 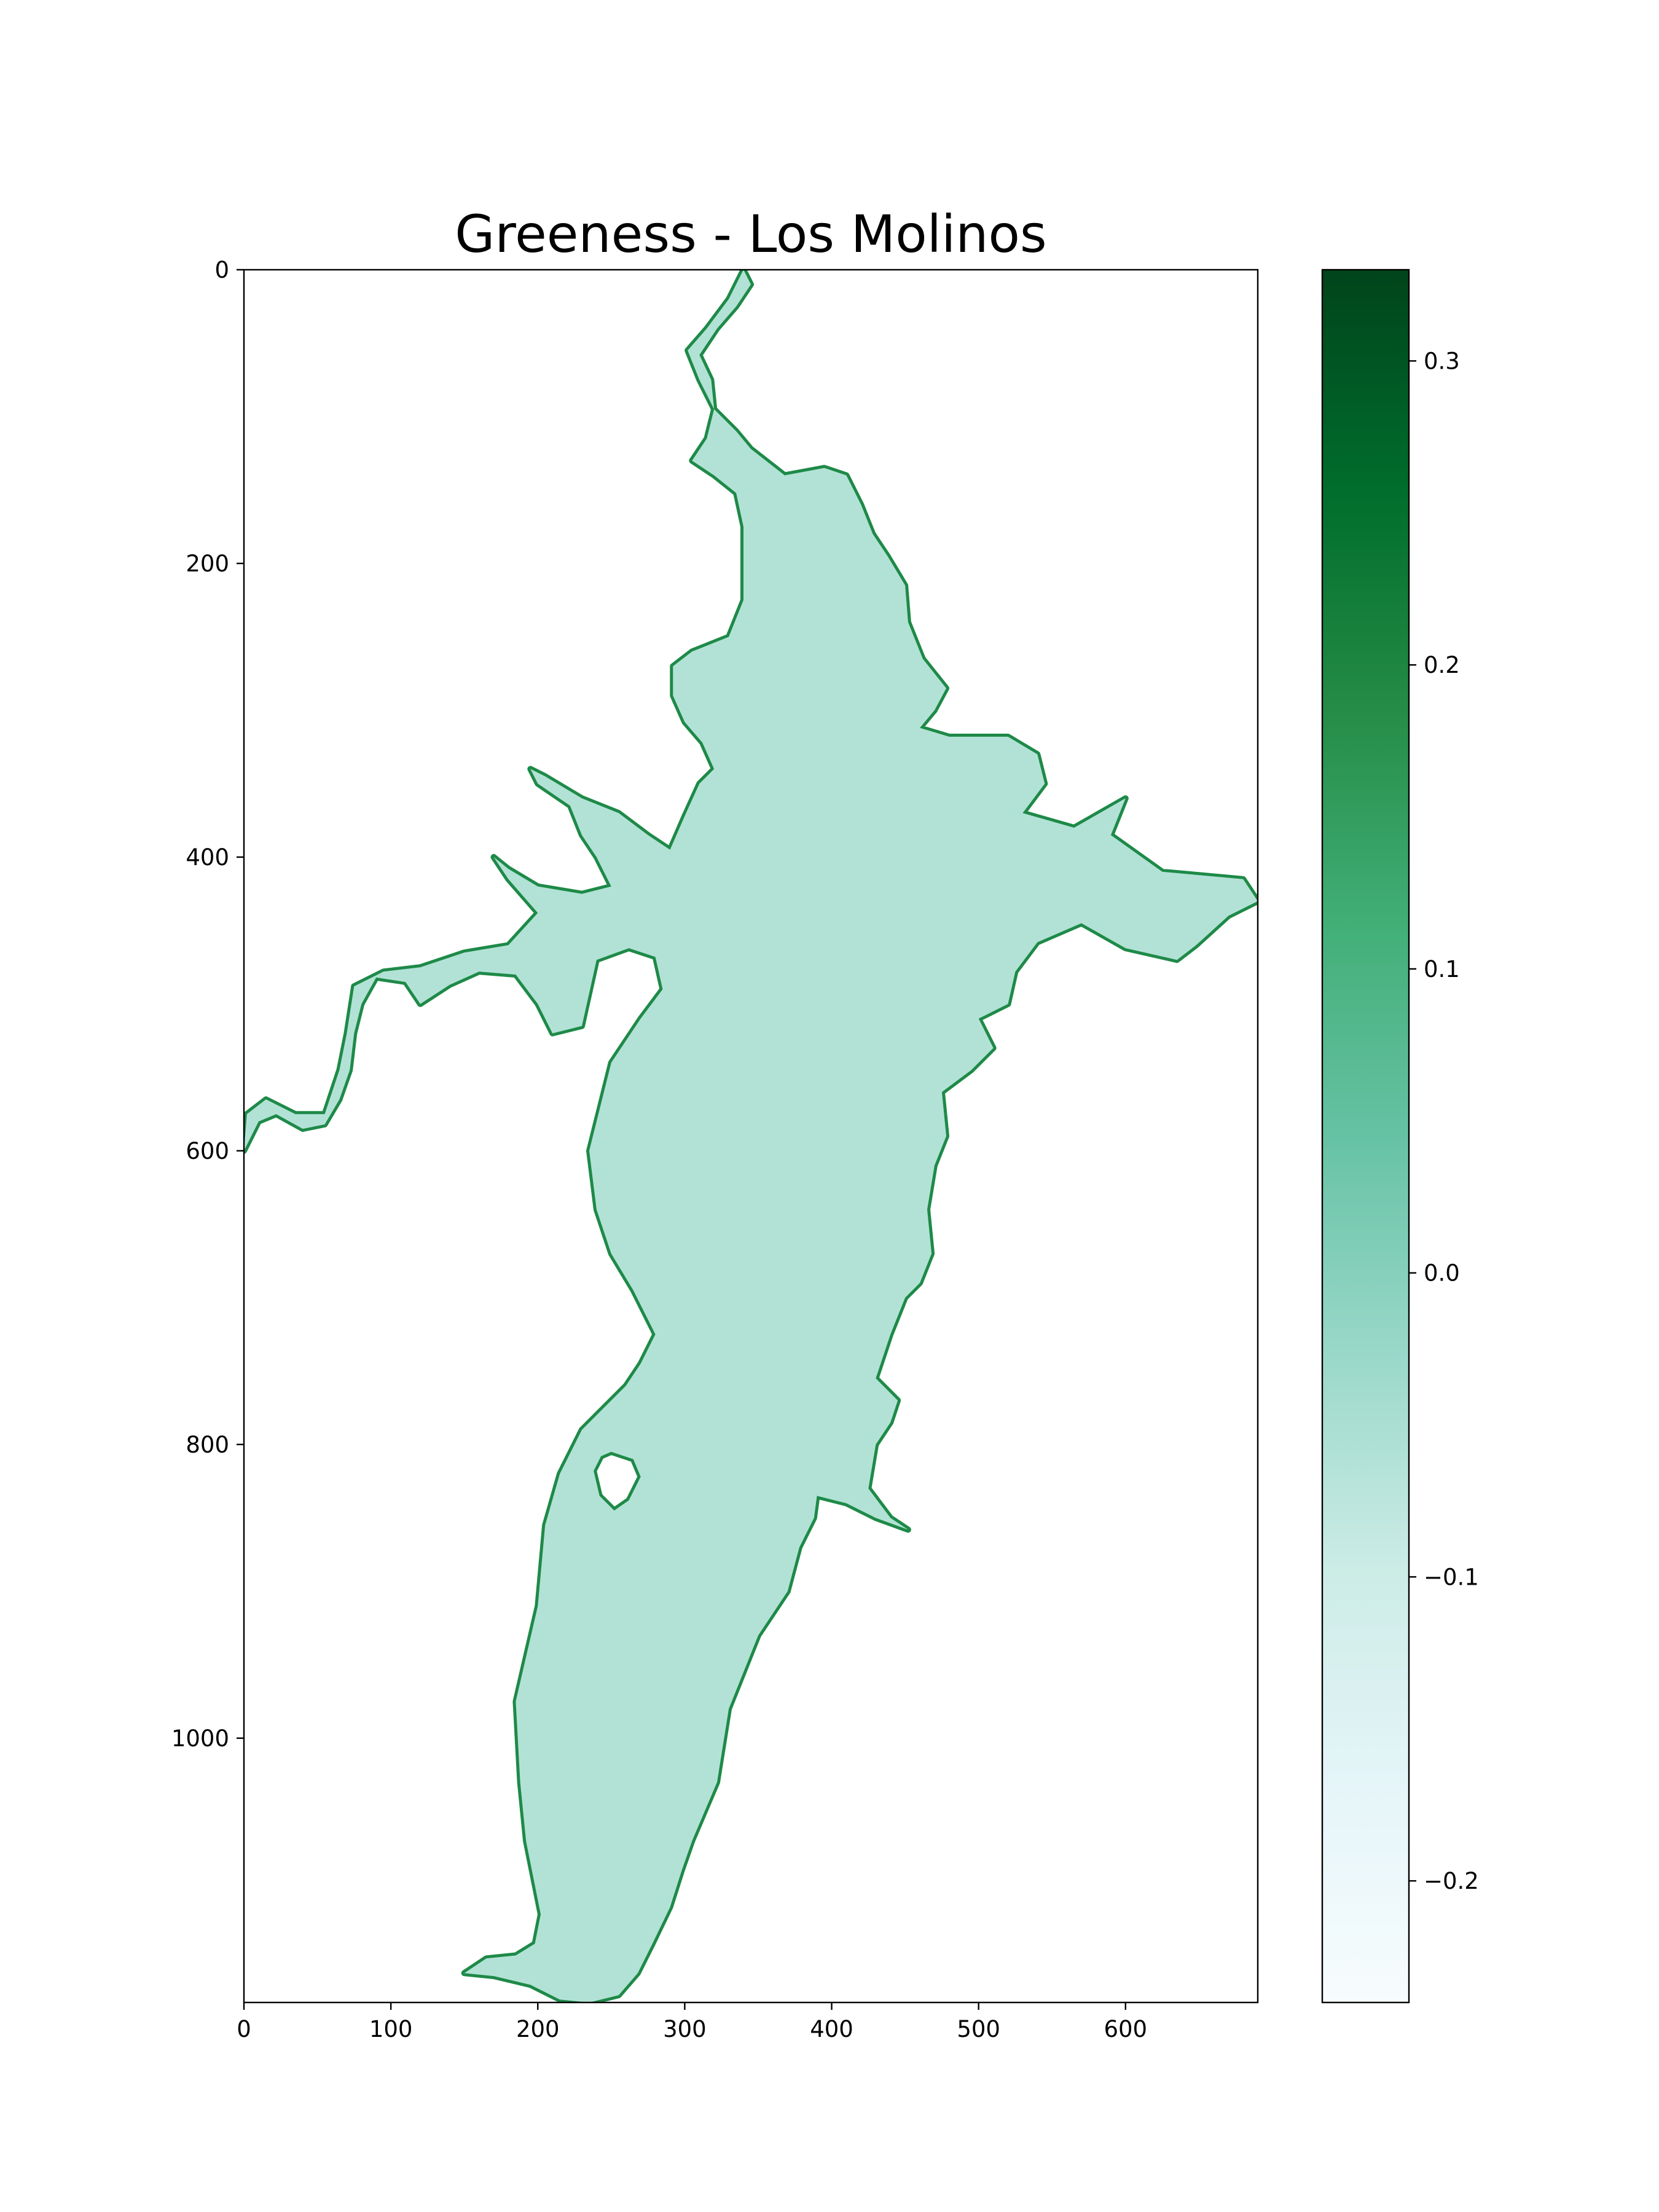 I want to click on x-tick-label: 100, so click(x=391, y=2029).